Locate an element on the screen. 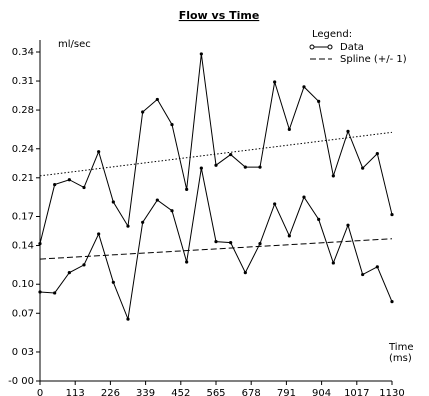 The image size is (429, 396). x-tick-label: 452 is located at coordinates (180, 392).